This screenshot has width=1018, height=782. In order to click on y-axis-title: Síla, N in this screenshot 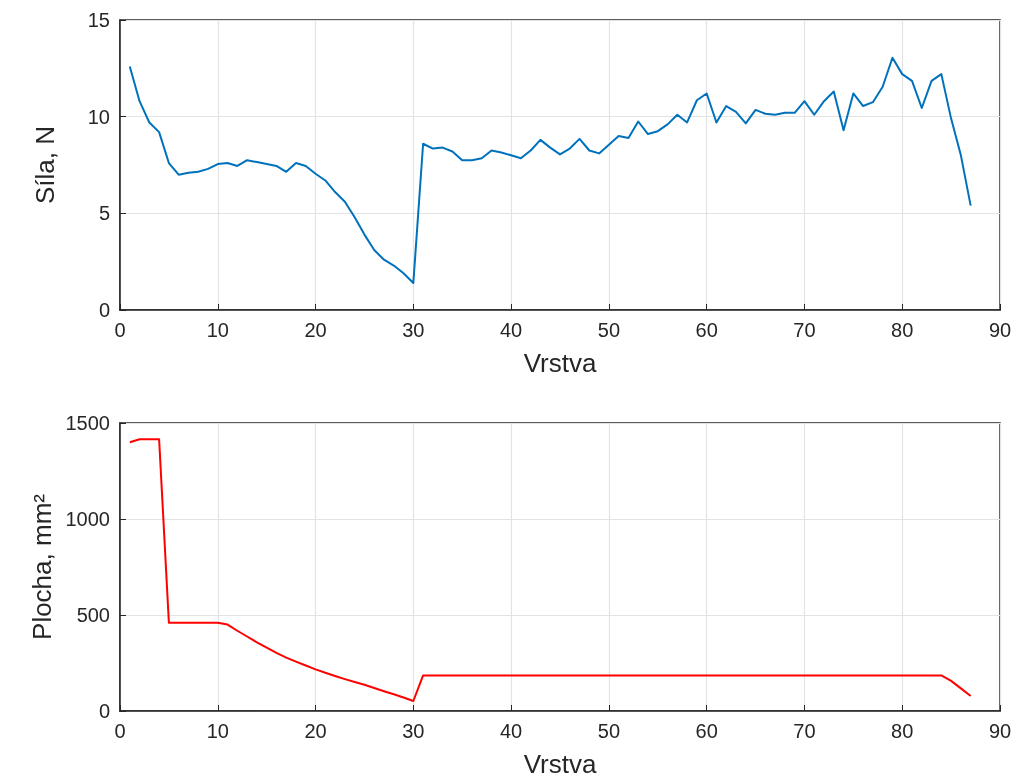, I will do `click(45, 165)`.